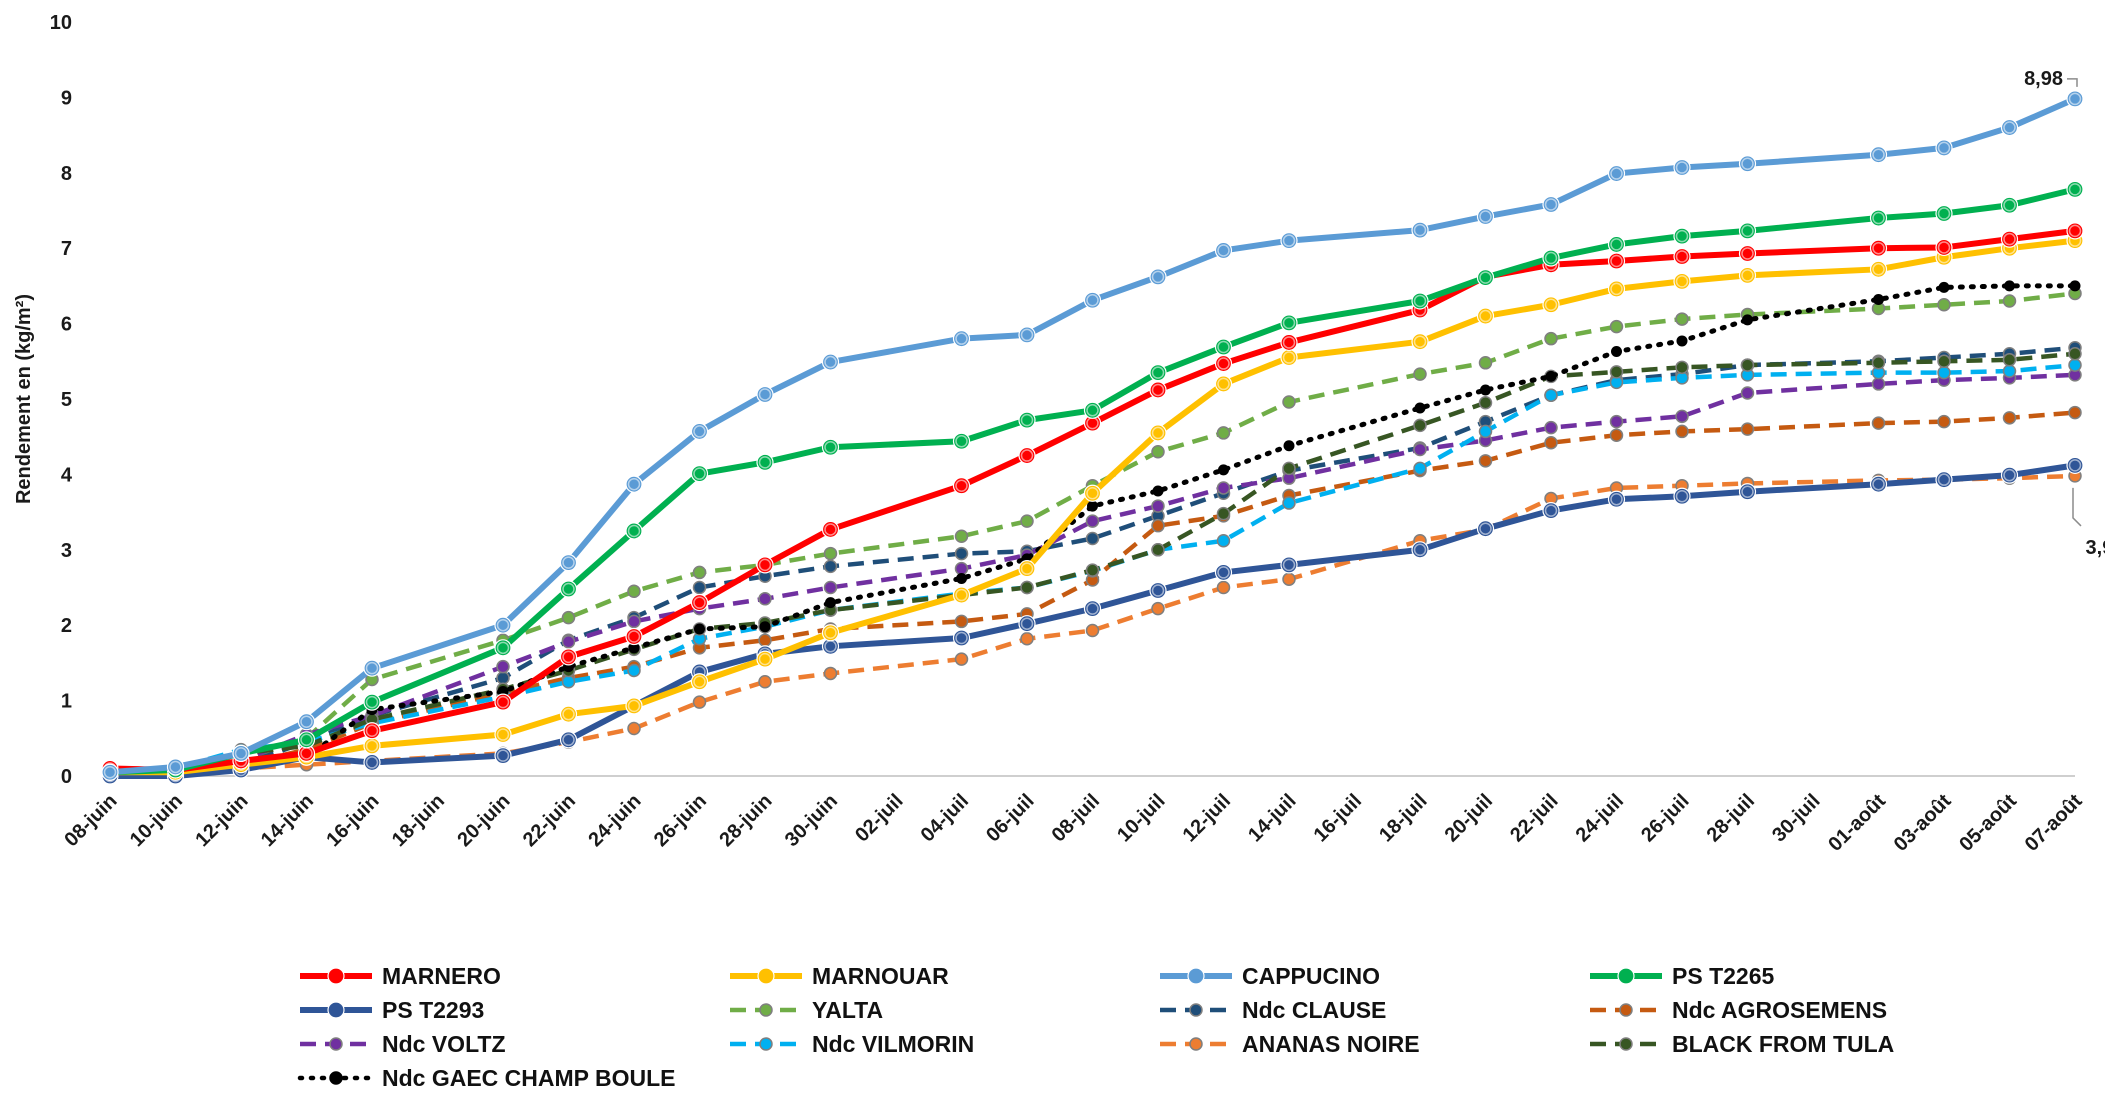 Image resolution: width=2105 pixels, height=1099 pixels. What do you see at coordinates (1534, 818) in the screenshot?
I see `x-tick-label: 22-juil` at bounding box center [1534, 818].